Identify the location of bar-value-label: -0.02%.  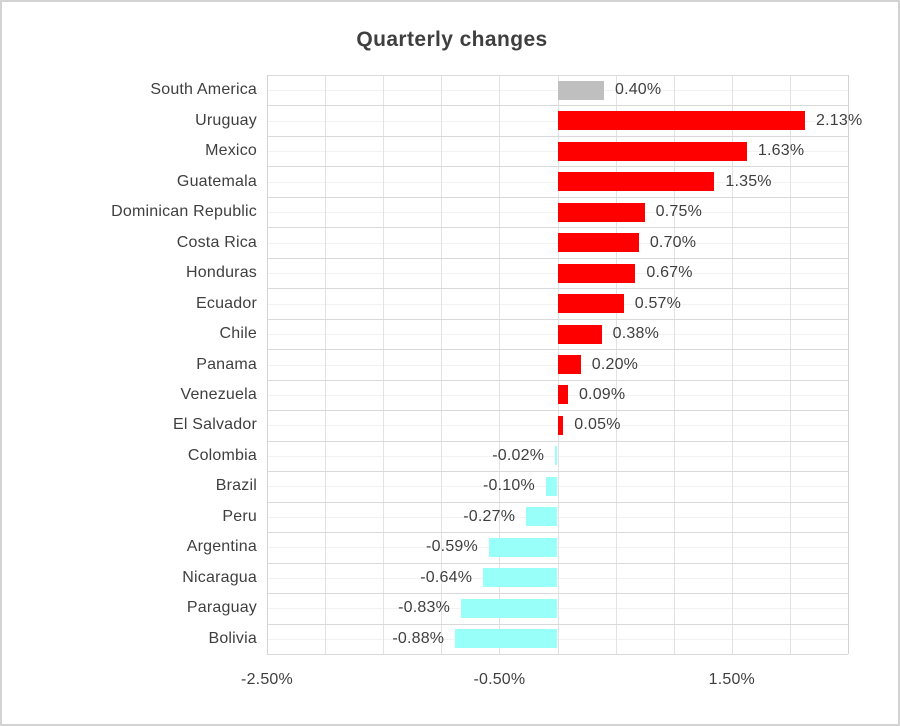
(518, 455).